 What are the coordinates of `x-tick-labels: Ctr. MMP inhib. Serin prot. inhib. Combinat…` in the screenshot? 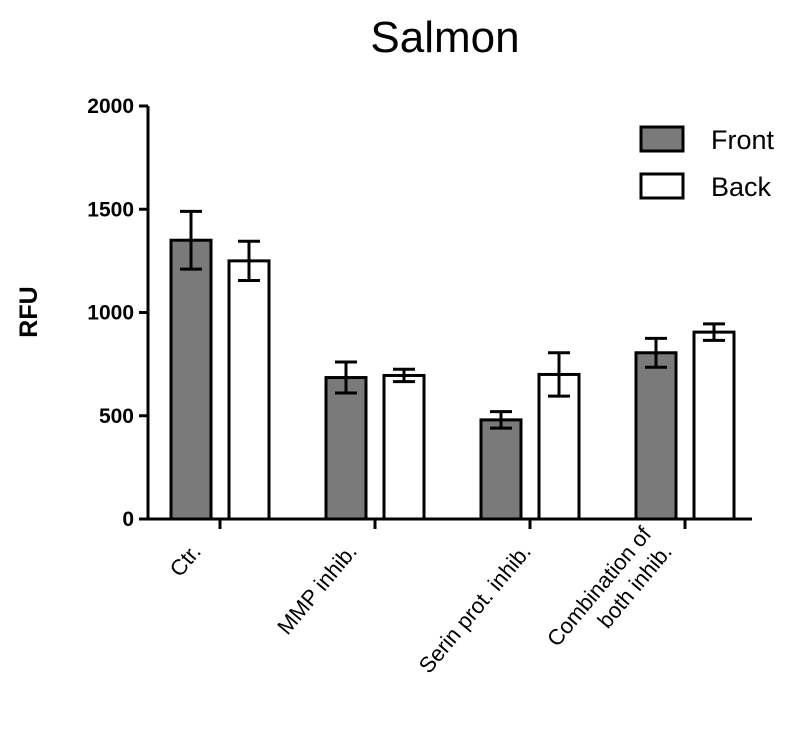 It's located at (421, 599).